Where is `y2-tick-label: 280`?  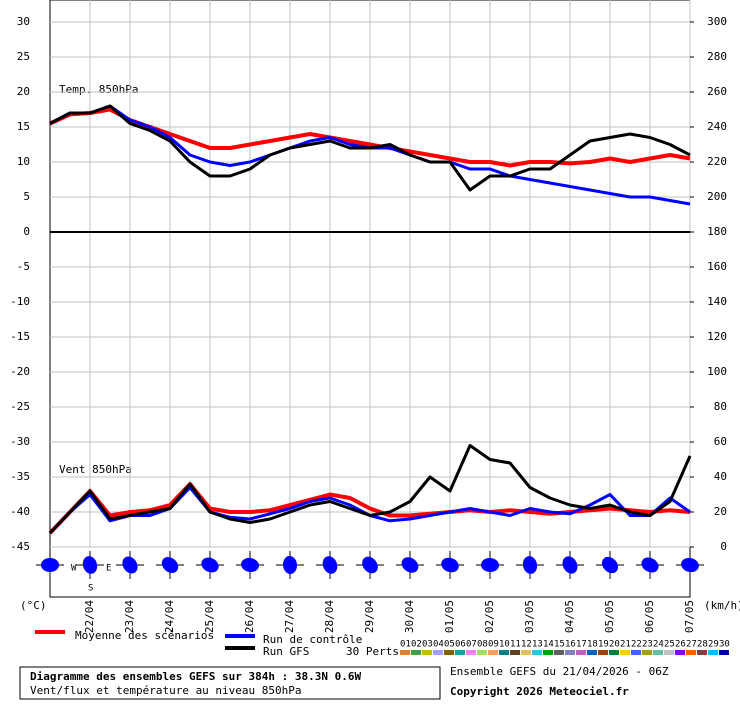
y2-tick-label: 280 is located at coordinates (717, 56).